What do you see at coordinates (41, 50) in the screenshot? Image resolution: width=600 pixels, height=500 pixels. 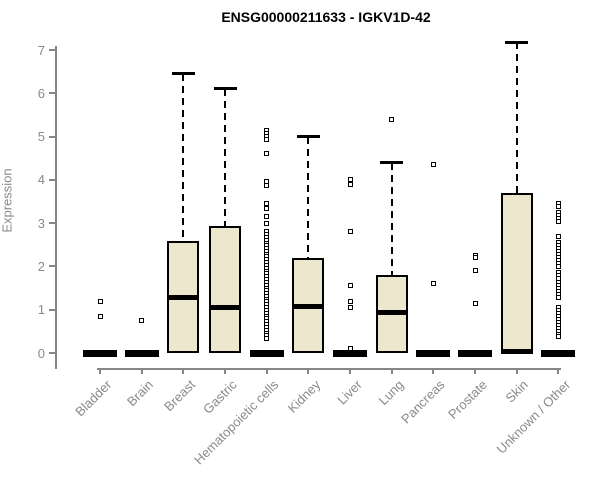 I see `y-tick-label: 7` at bounding box center [41, 50].